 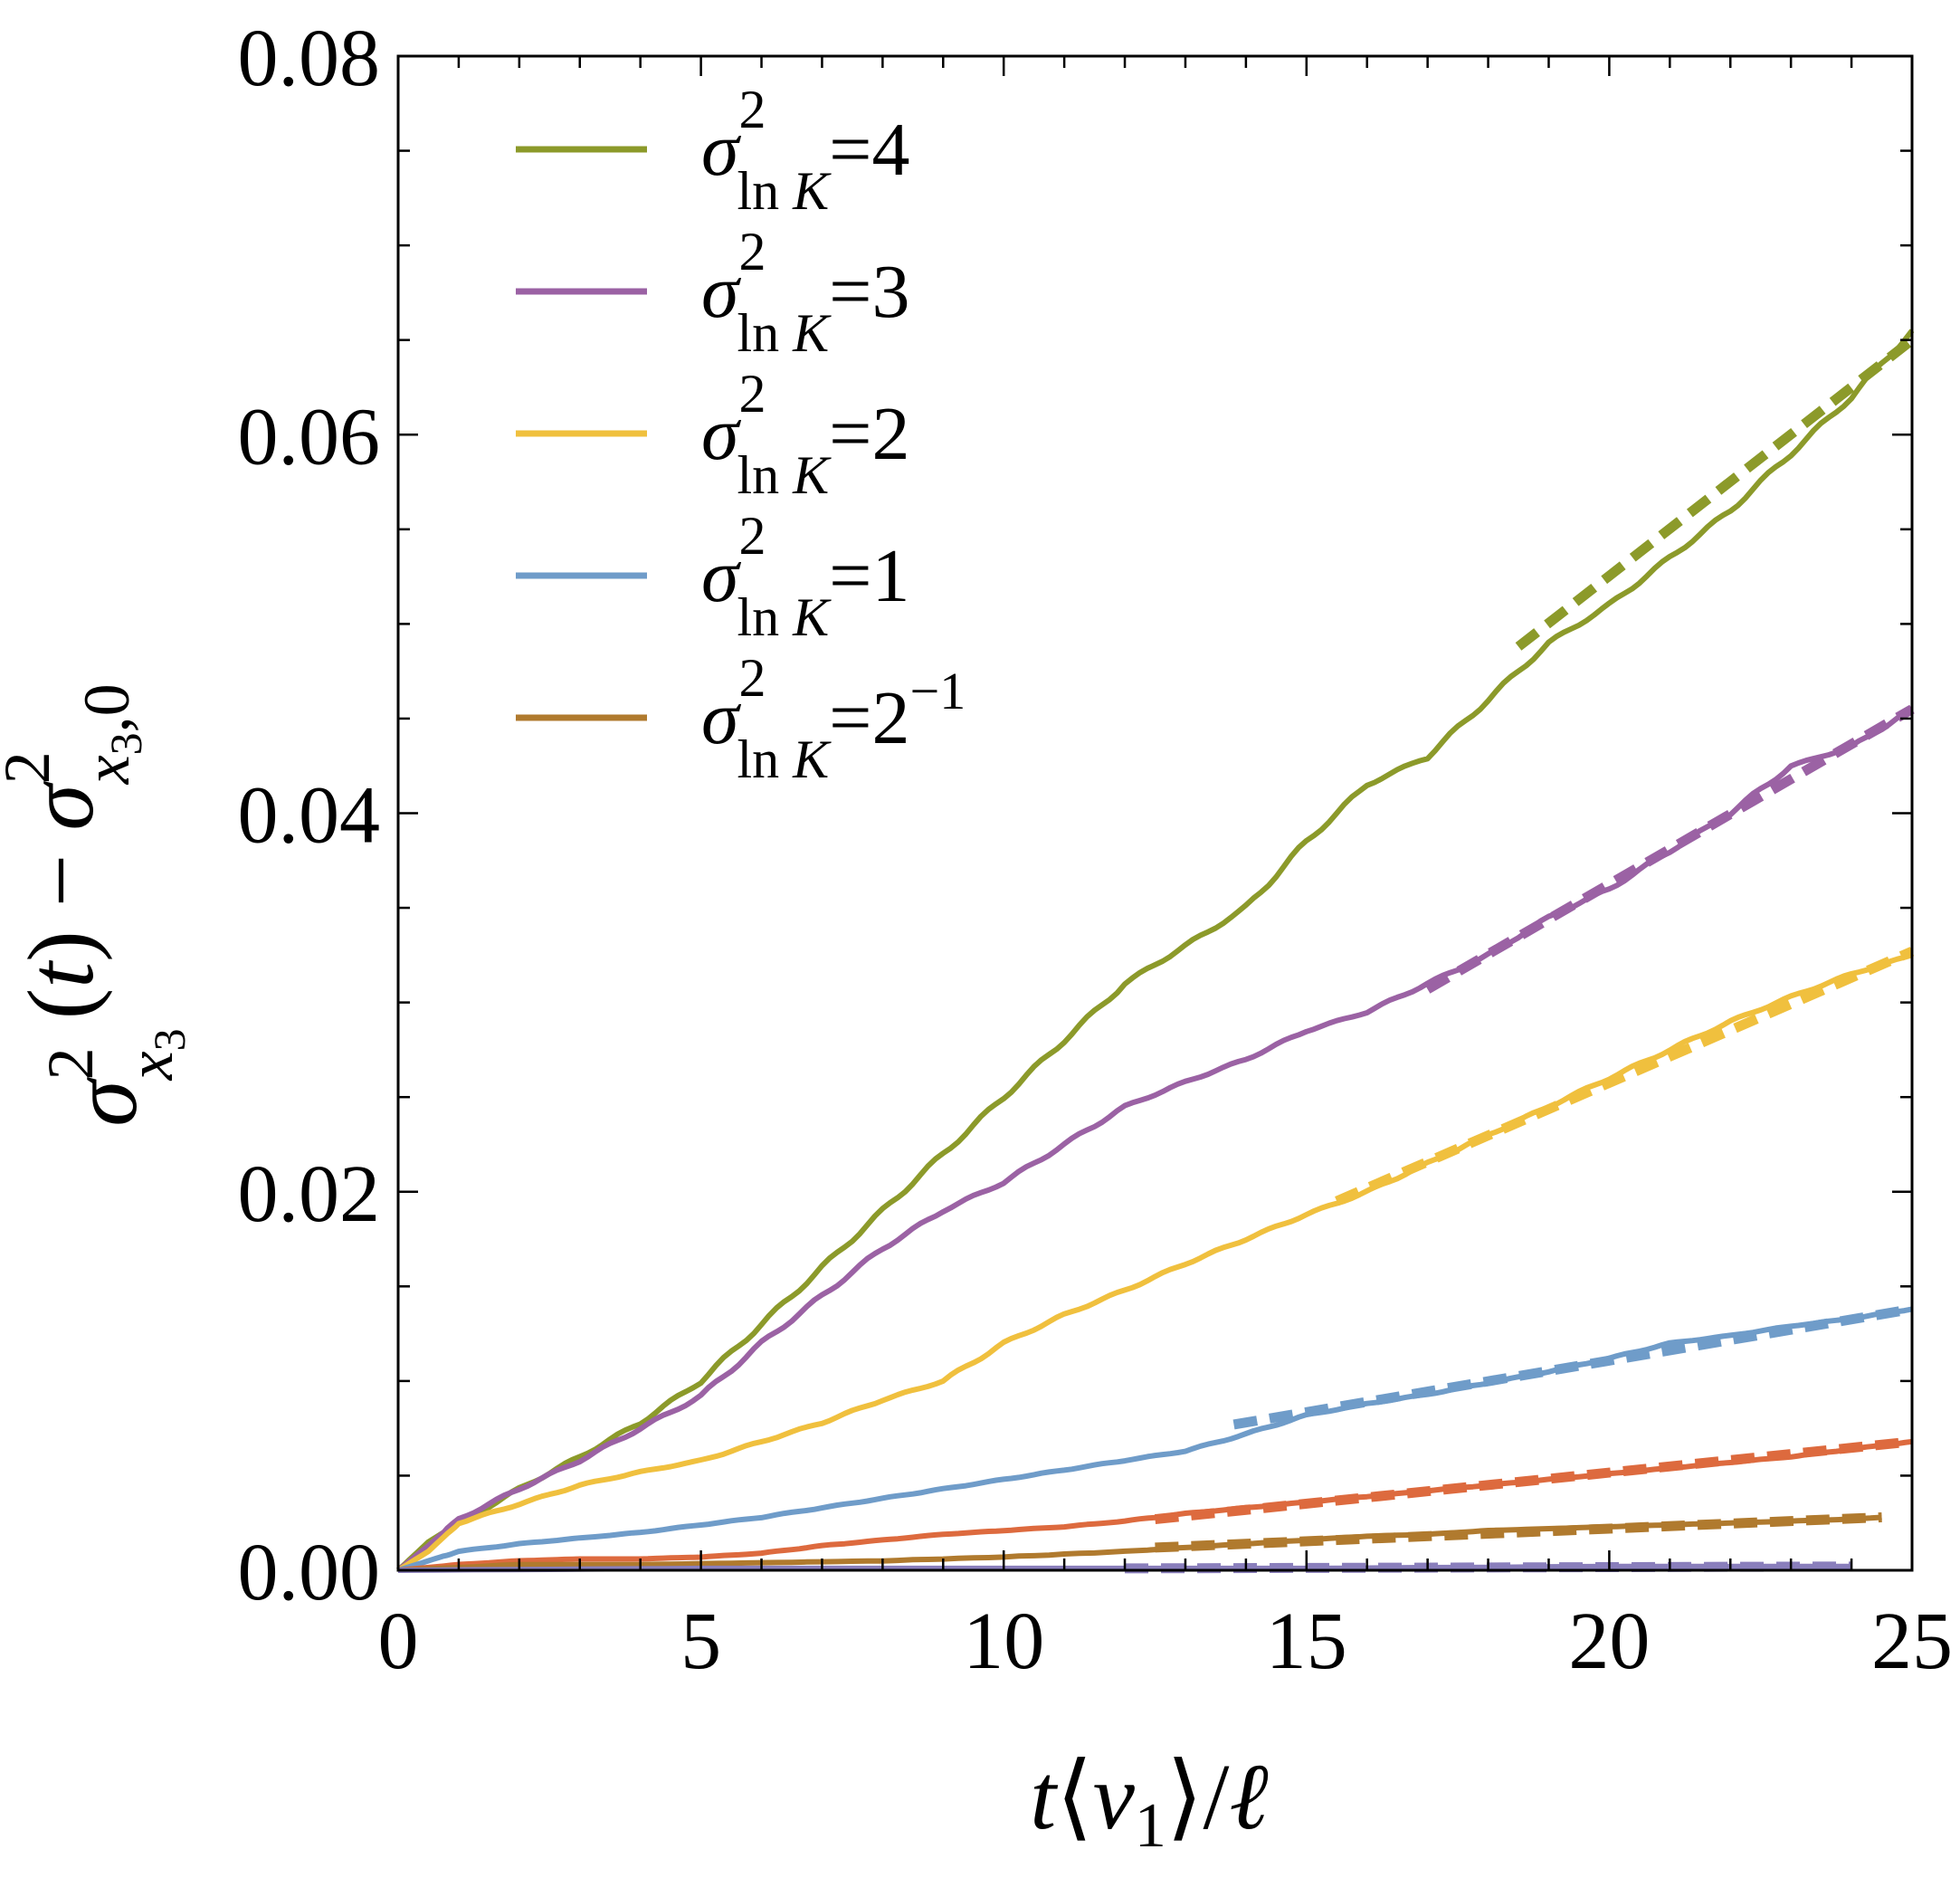 I want to click on x-title-v-sub: 1, so click(x=1151, y=1826).